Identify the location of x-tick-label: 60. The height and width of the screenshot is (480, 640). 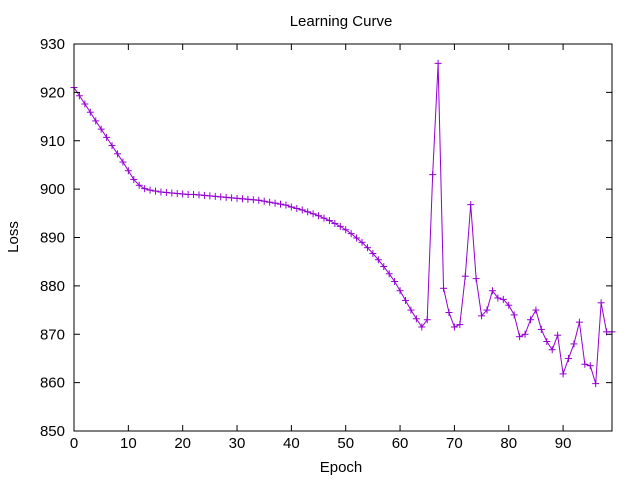
(400, 443).